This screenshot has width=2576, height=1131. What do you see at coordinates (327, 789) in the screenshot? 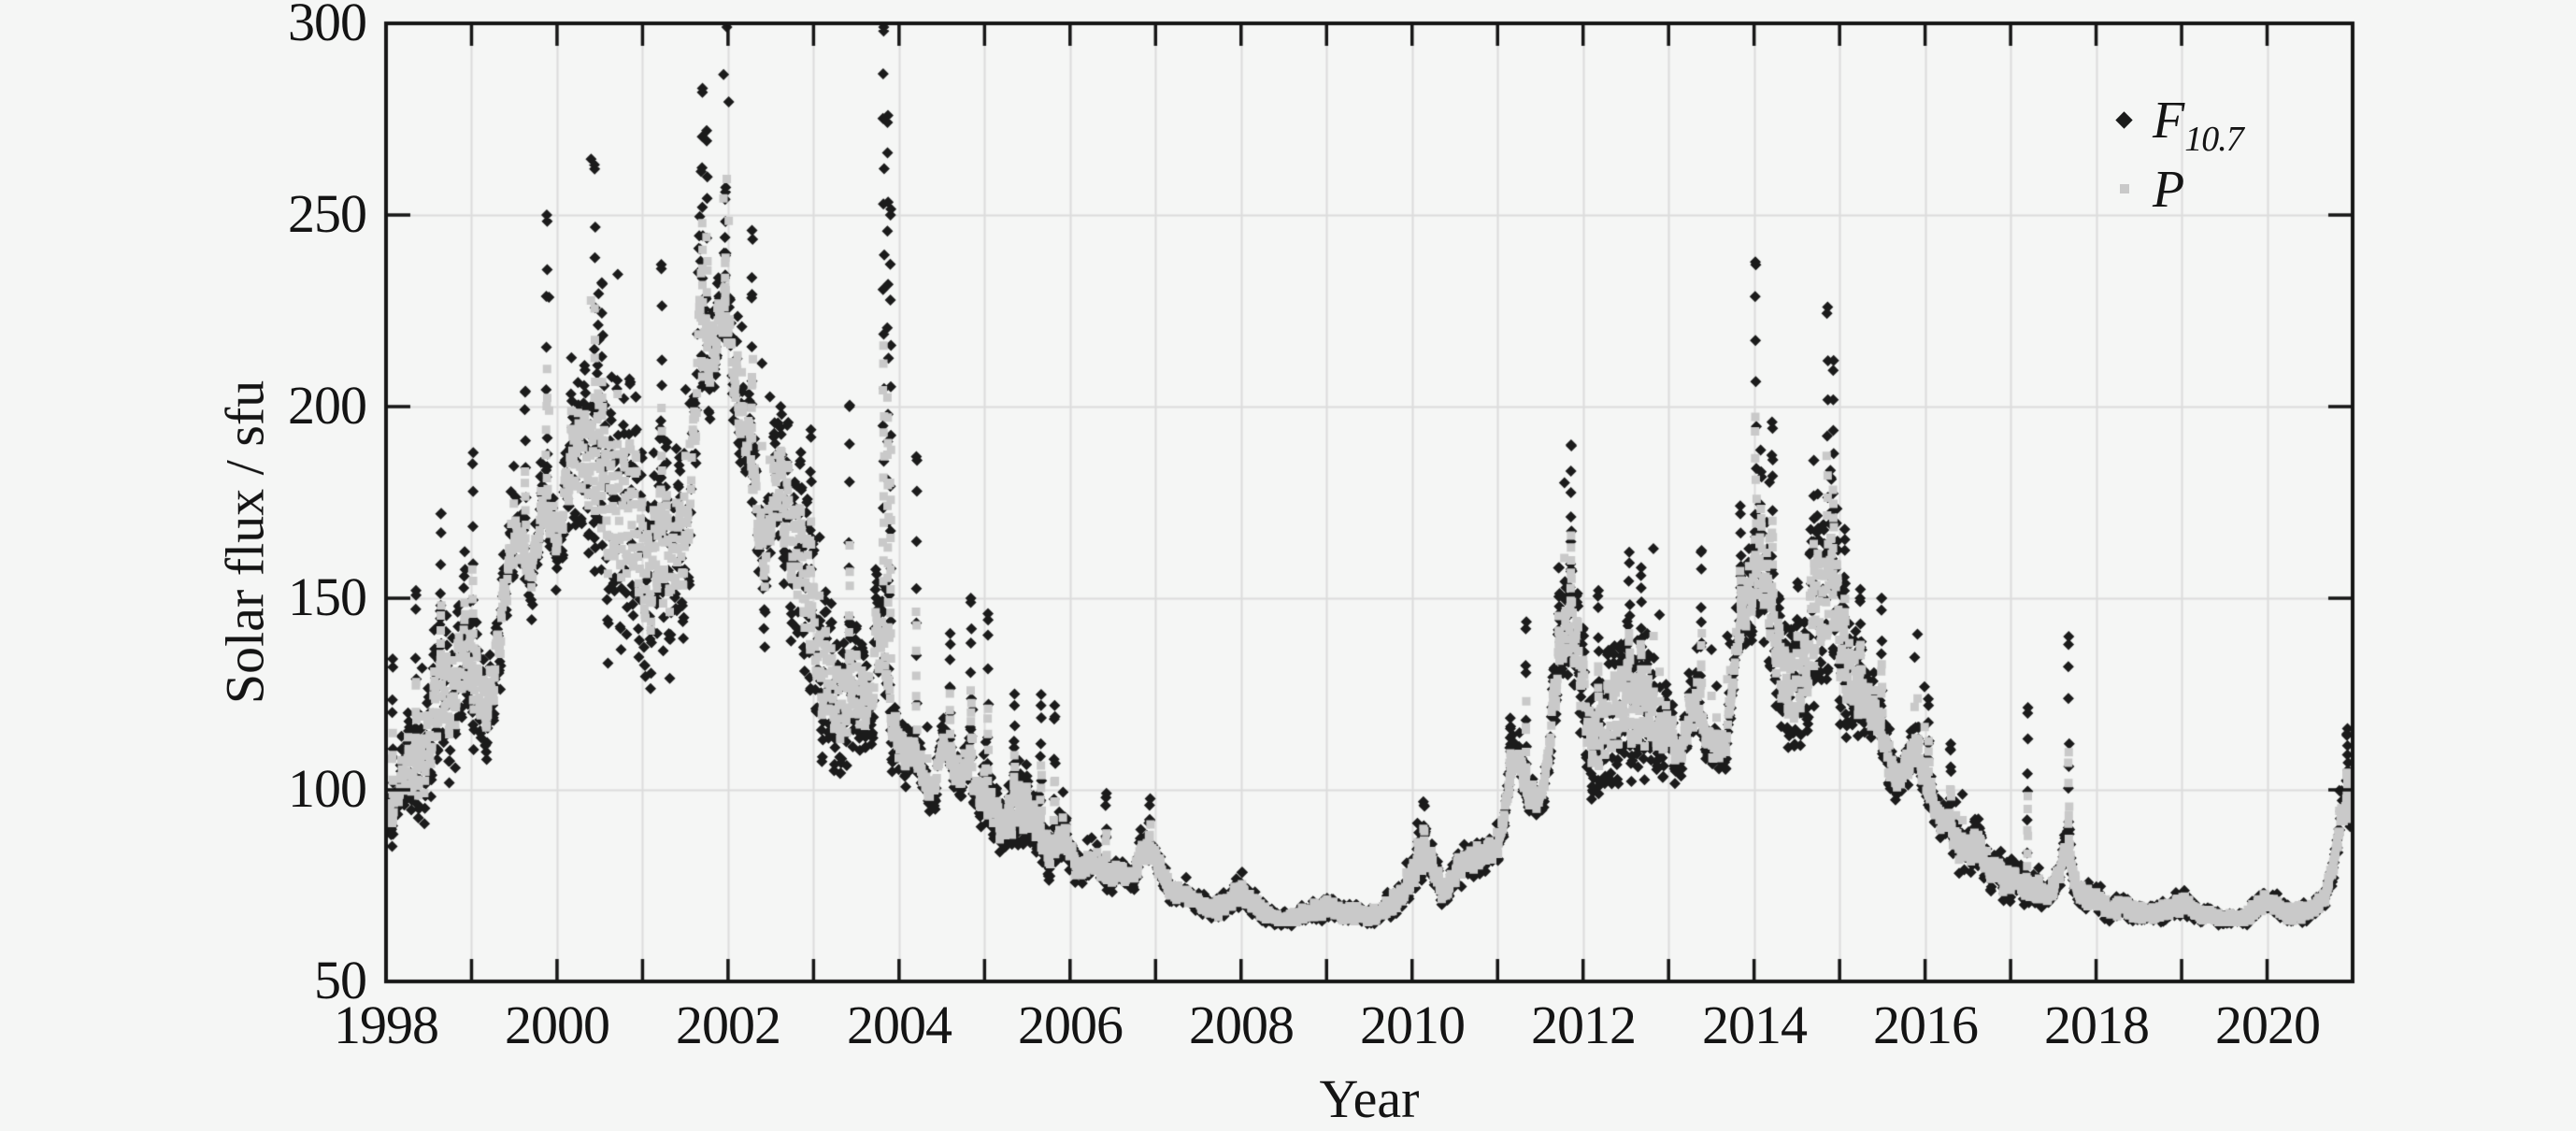
I see `ytick-100: 100` at bounding box center [327, 789].